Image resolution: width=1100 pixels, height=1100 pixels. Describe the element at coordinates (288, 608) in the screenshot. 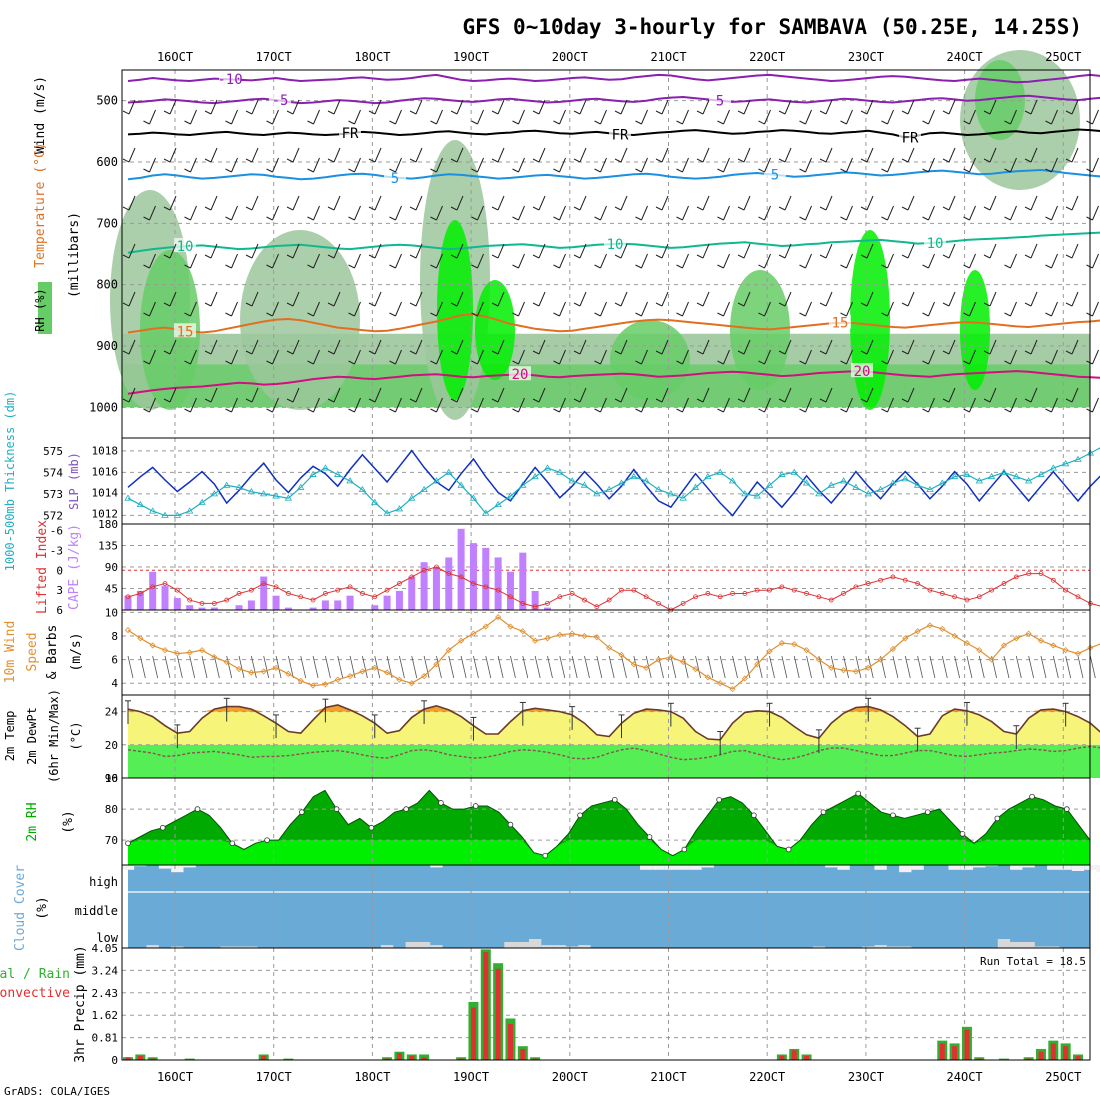

I see `cape-bar` at that location.